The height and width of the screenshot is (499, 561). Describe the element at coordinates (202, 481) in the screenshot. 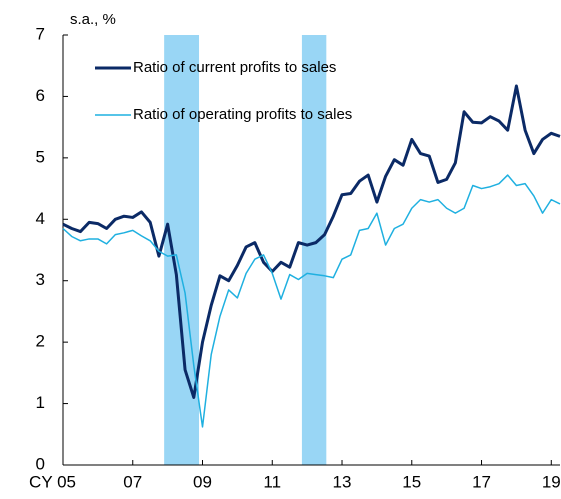

I see `x-tick-label: 09` at that location.